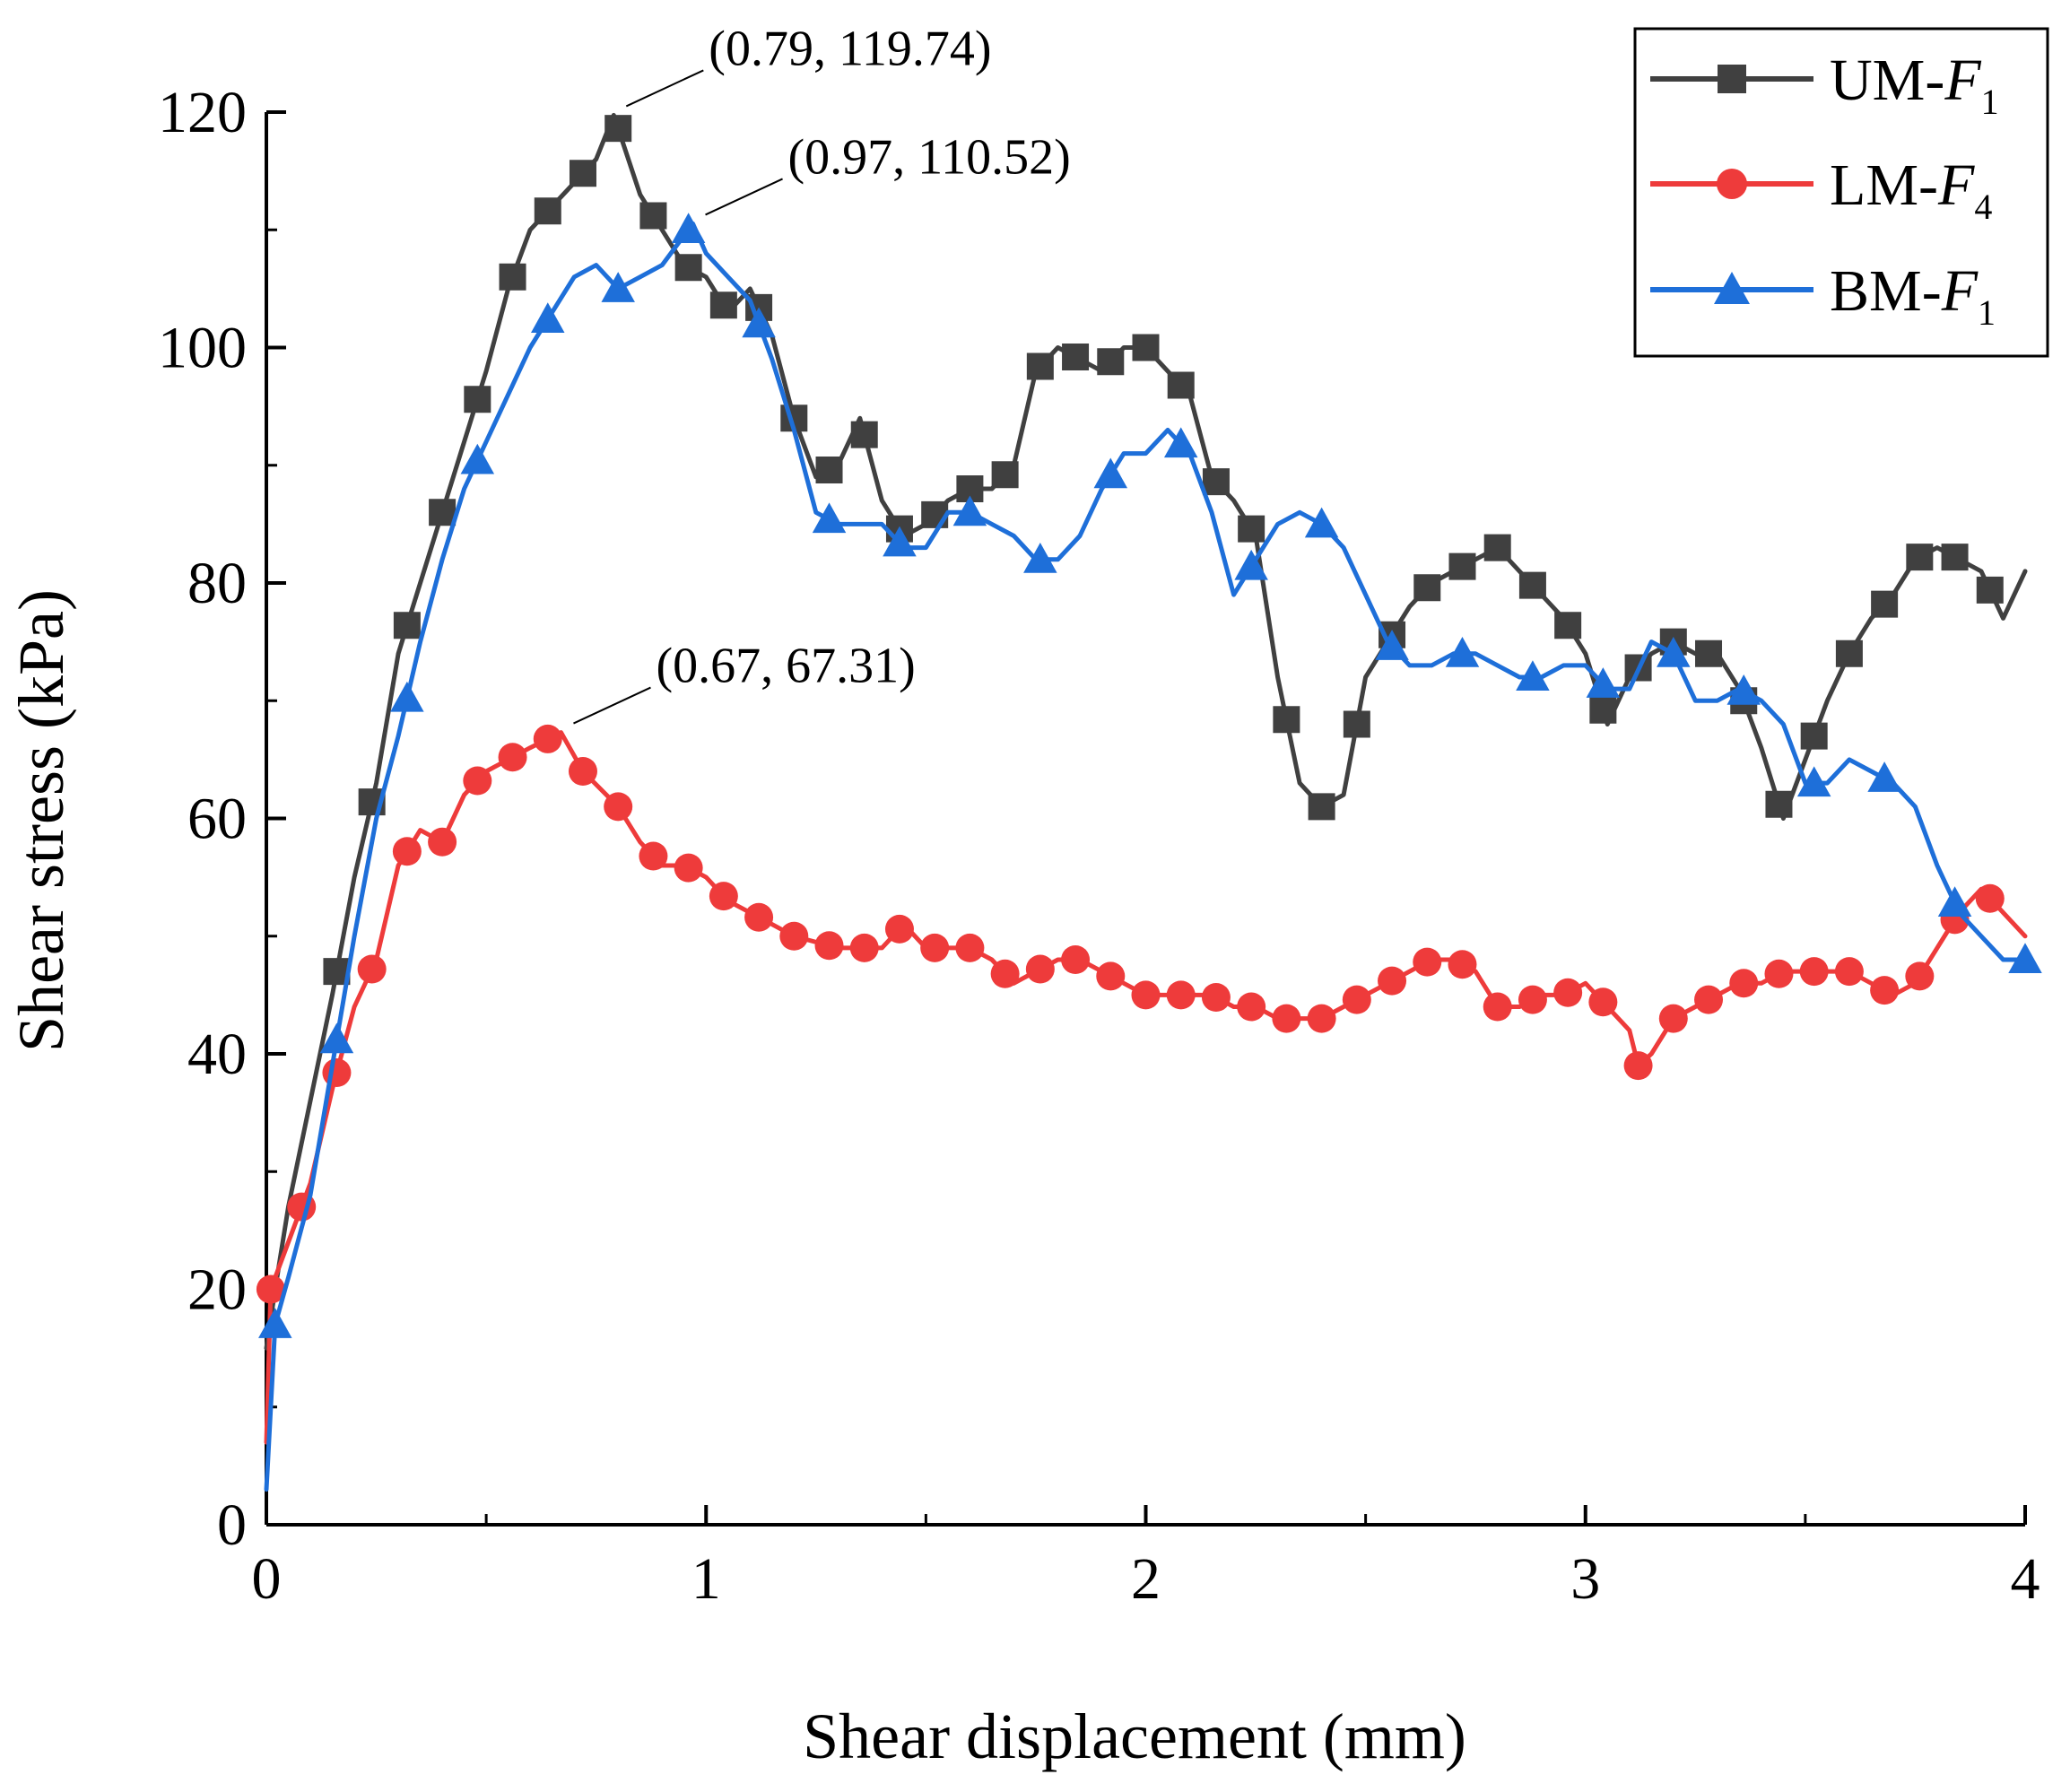  I want to click on legend-marker-shape-um-f1, so click(1732, 79).